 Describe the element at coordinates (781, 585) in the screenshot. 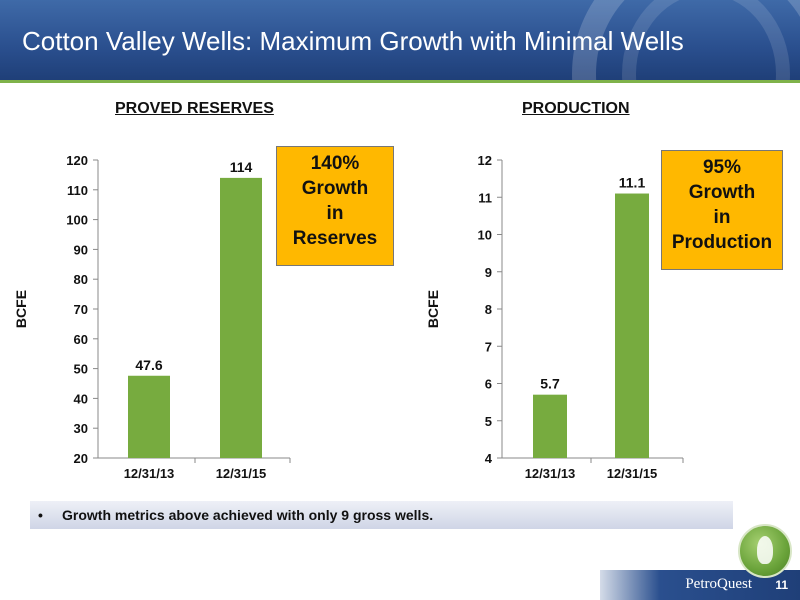

I see `page-number: 11` at that location.